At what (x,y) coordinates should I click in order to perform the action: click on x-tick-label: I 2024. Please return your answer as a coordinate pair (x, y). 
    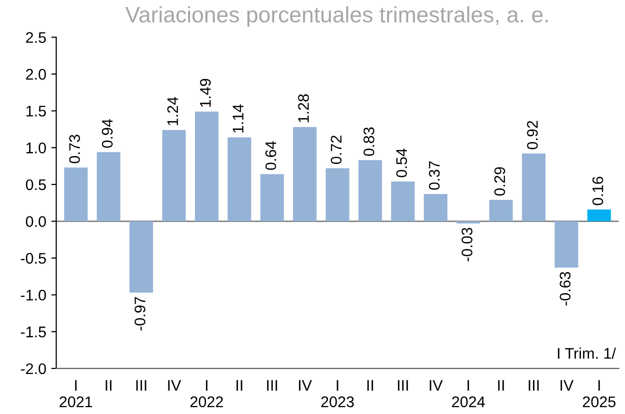
    Looking at the image, I should click on (468, 394).